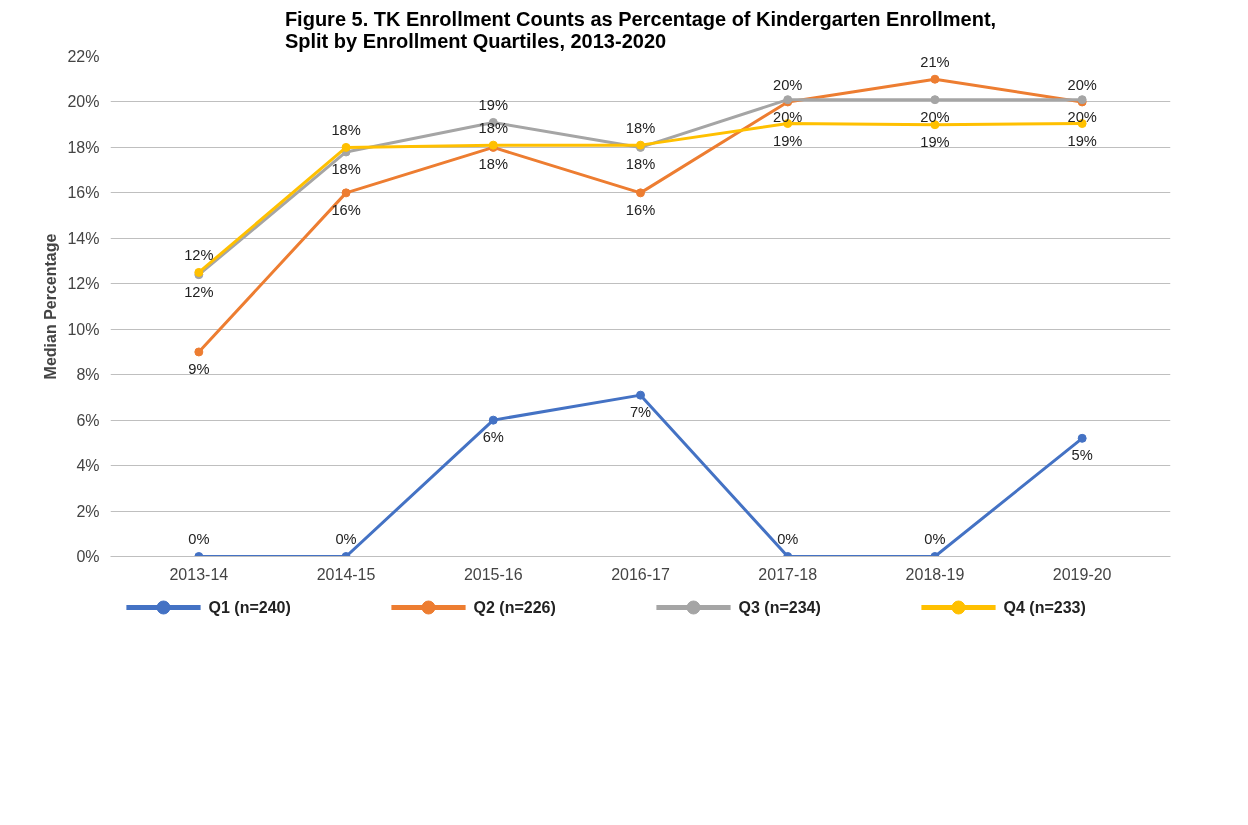  I want to click on y-axis-title: Median Percentage, so click(51, 306).